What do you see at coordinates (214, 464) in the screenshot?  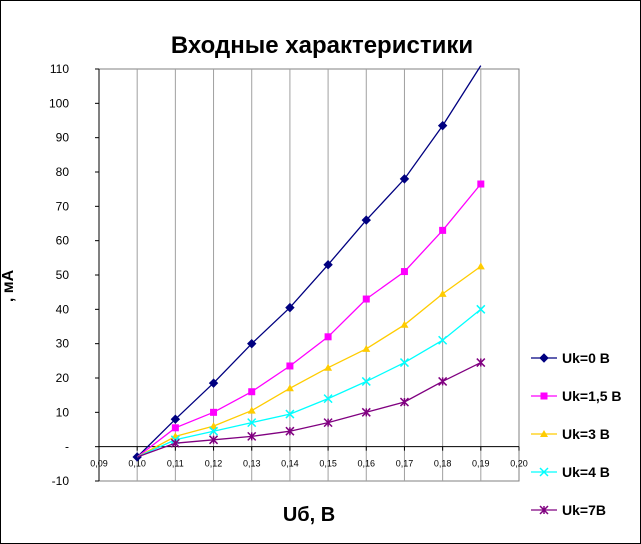 I see `x-tick-label: 0,12` at bounding box center [214, 464].